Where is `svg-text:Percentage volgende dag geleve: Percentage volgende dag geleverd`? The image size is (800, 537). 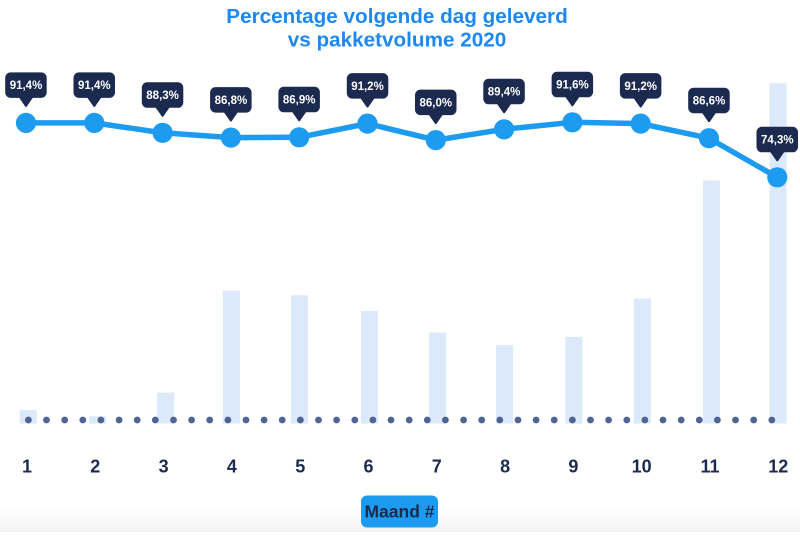 svg-text:Percentage volgende dag geleve: Percentage volgende dag geleverd is located at coordinates (396, 16).